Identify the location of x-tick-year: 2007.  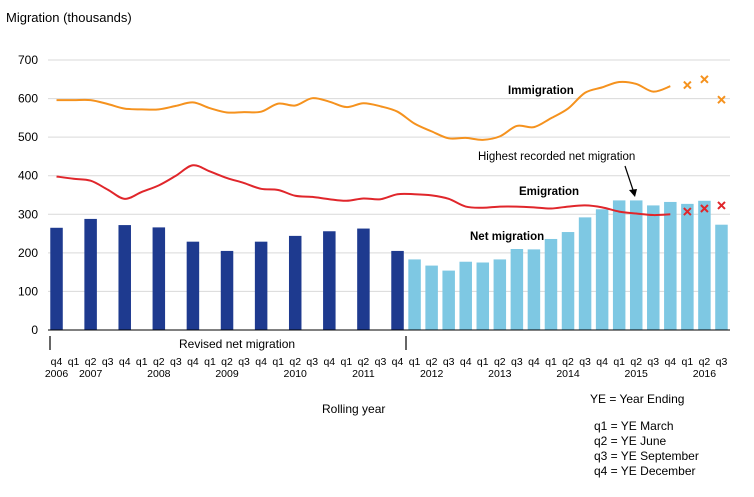
(91, 374).